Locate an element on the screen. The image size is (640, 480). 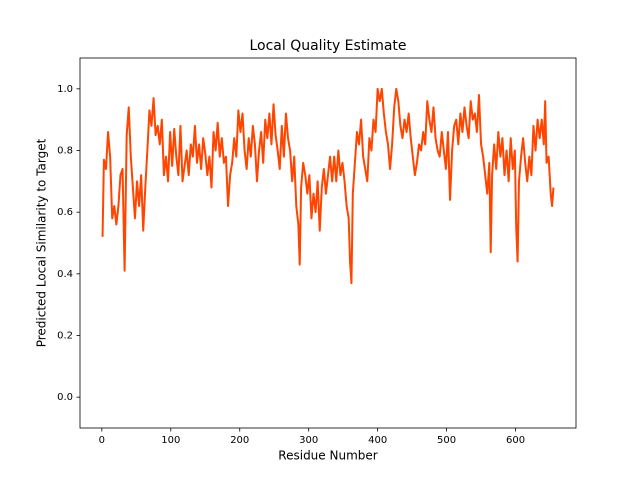
x-tick-label: 0 is located at coordinates (102, 440).